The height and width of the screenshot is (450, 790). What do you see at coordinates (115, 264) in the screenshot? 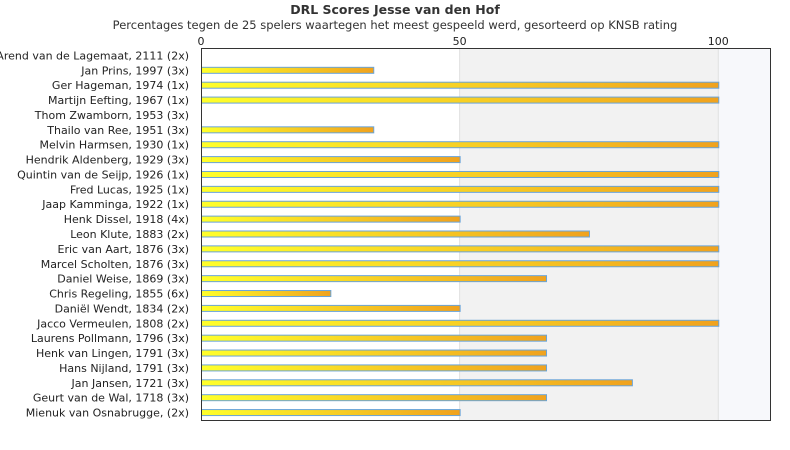
I see `category-label: Marcel Scholten, 1876 (3x)` at bounding box center [115, 264].